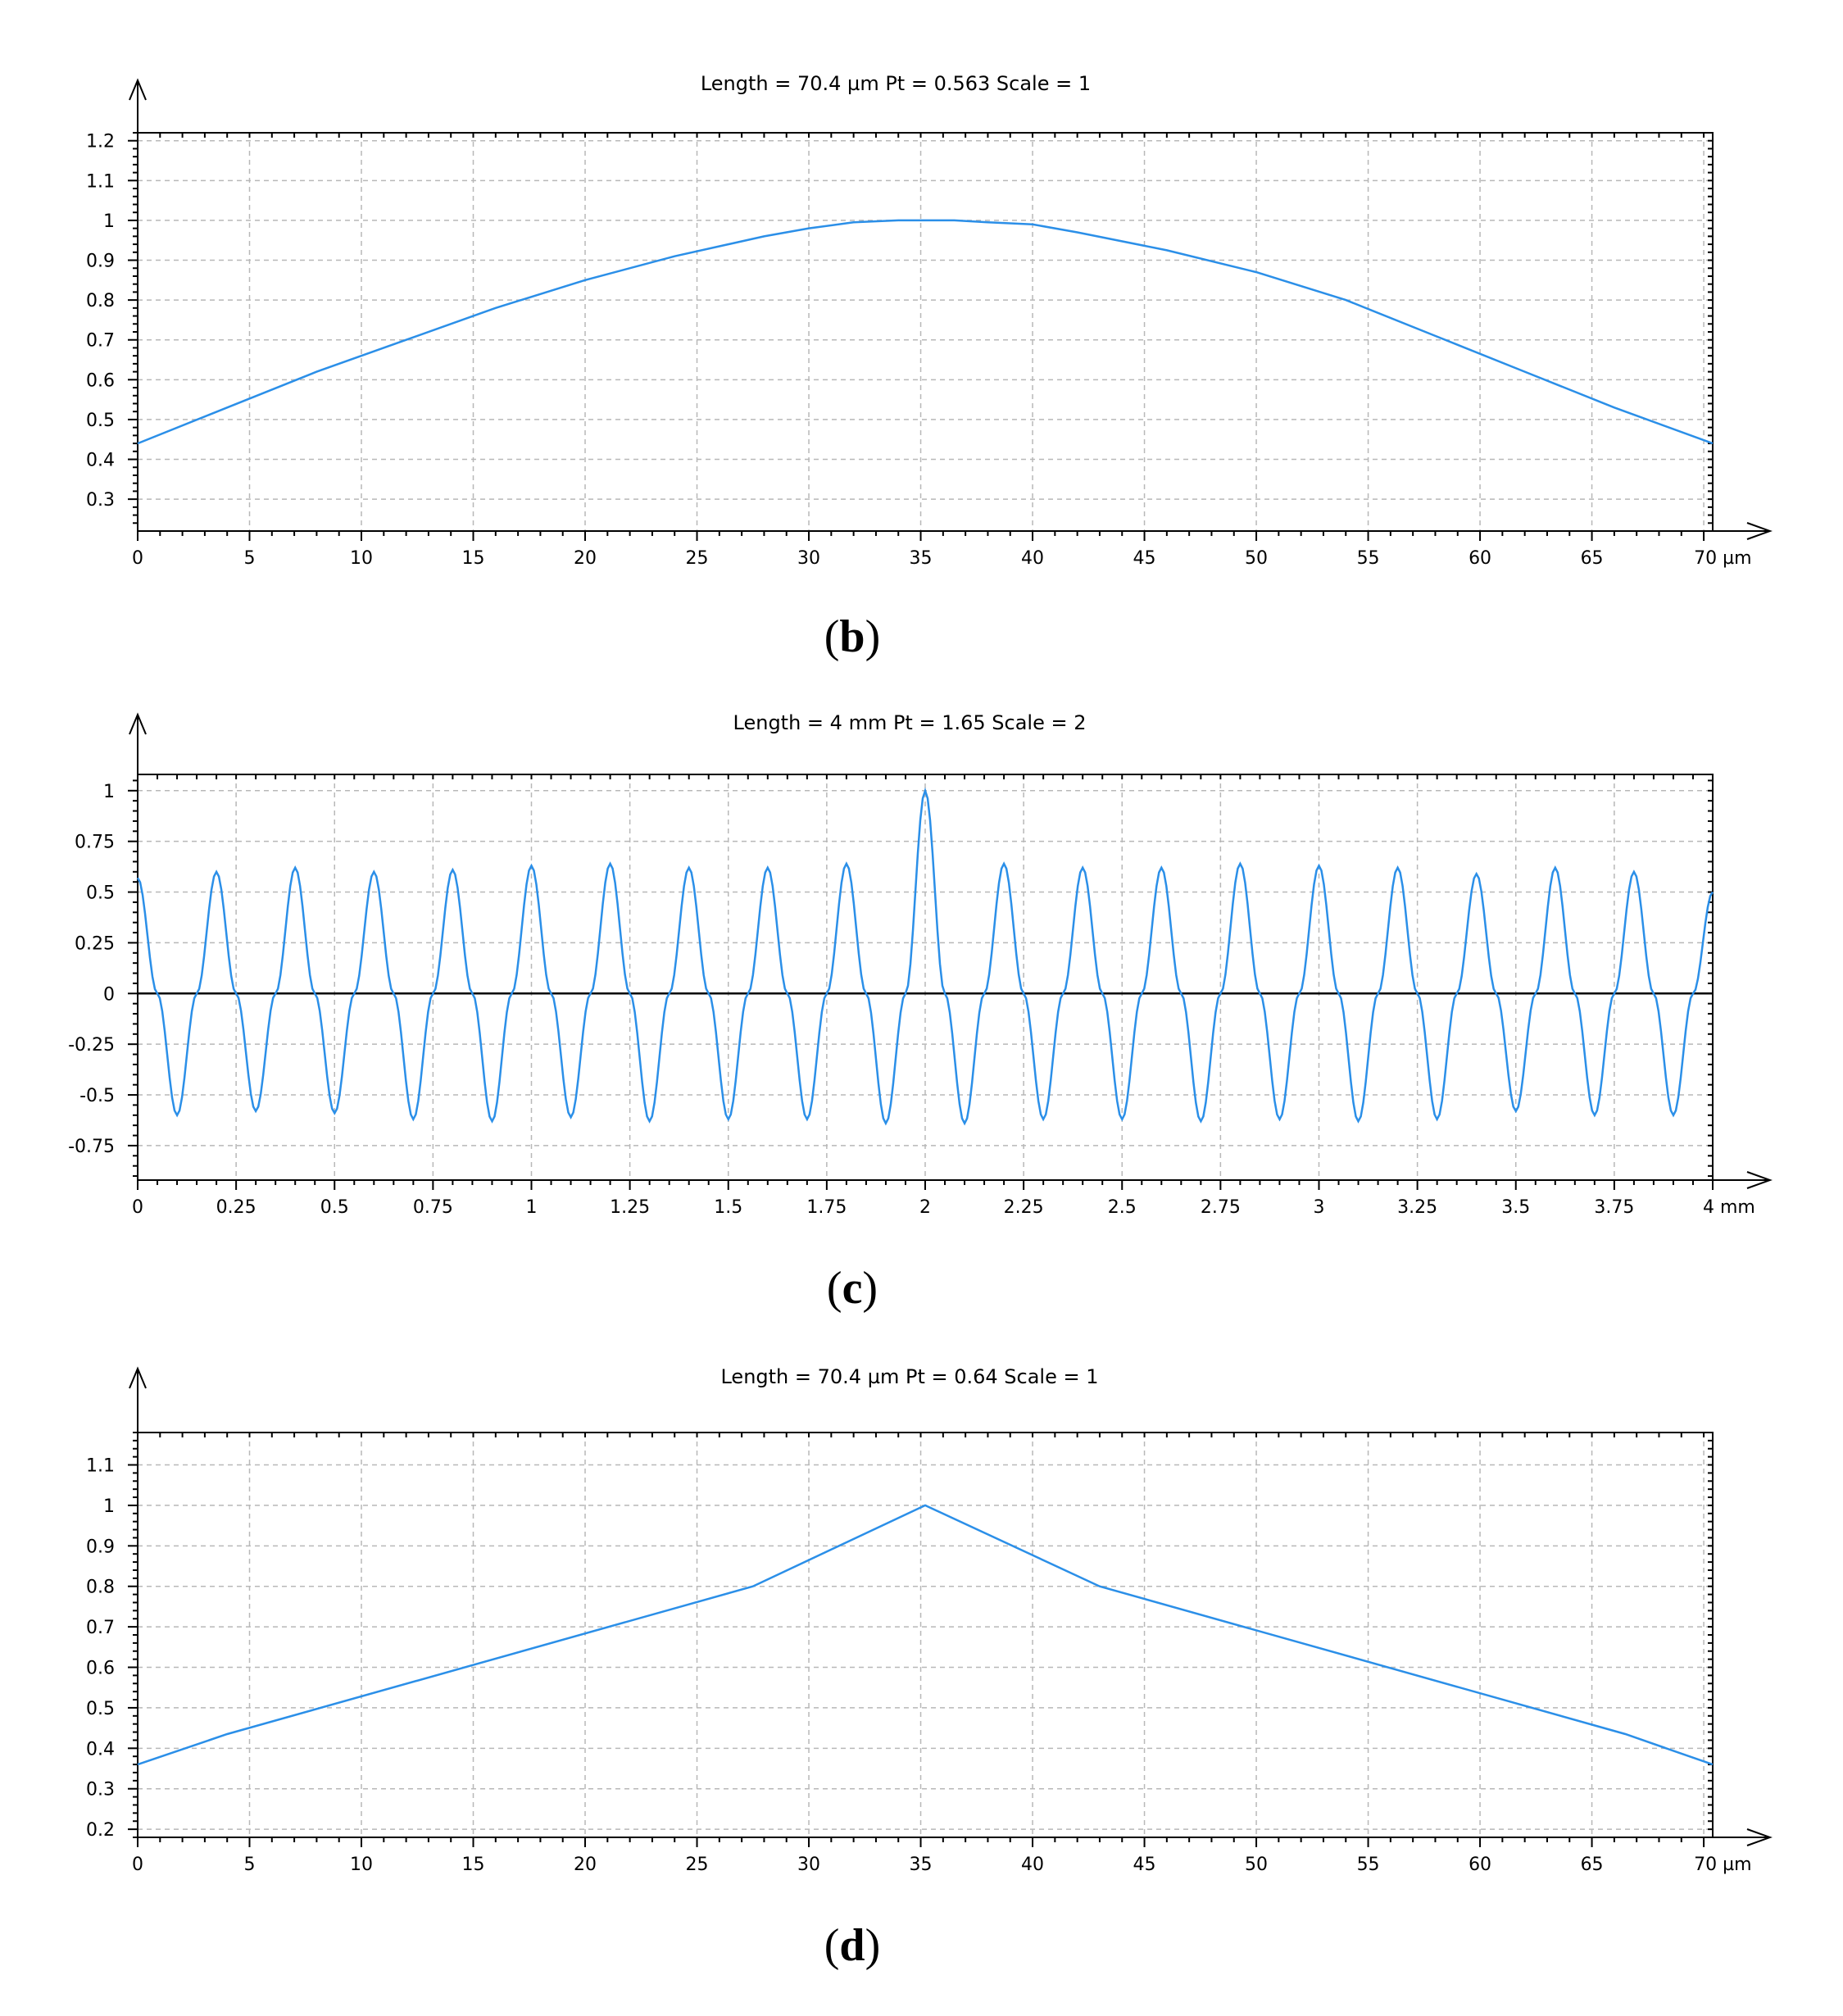 The height and width of the screenshot is (2016, 1843). What do you see at coordinates (896, 83) in the screenshot?
I see `chart-title: Length = 70.4 µm Pt = 0.563 Scale = 1` at bounding box center [896, 83].